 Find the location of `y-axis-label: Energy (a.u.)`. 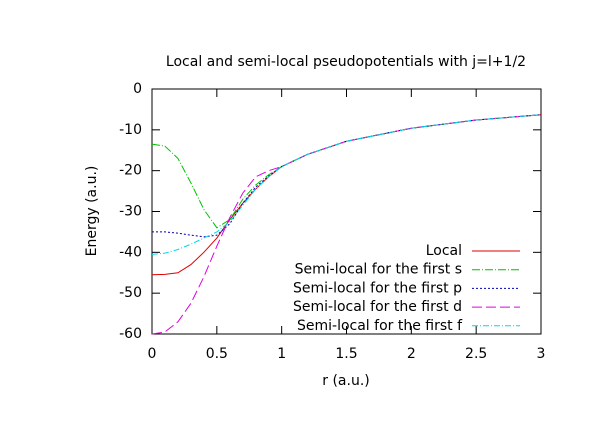

y-axis-label: Energy (a.u.) is located at coordinates (92, 211).